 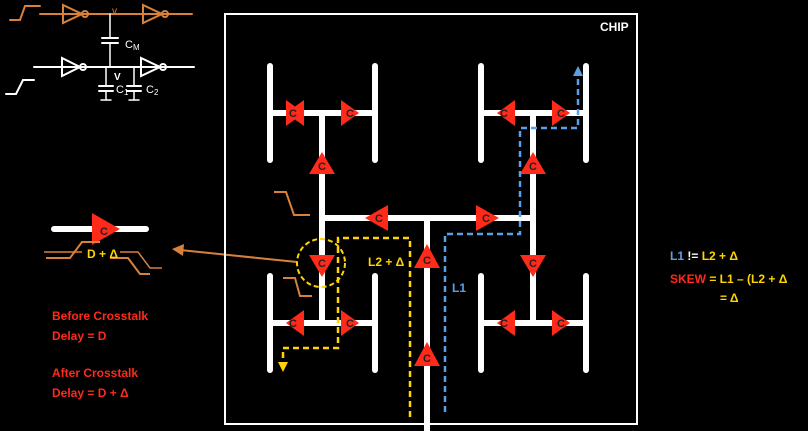 I want to click on buffer-delay-detail: C, so click(x=103, y=243).